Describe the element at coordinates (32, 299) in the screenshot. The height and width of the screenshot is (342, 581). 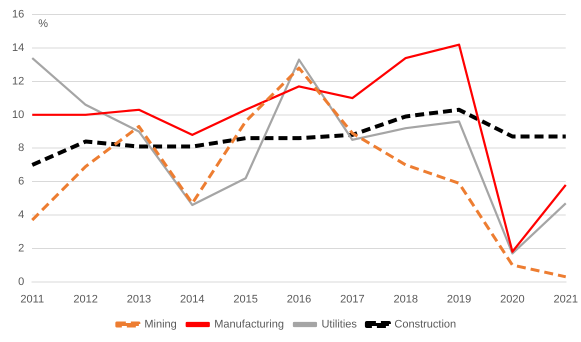
I see `x-tick-label: 2011` at that location.